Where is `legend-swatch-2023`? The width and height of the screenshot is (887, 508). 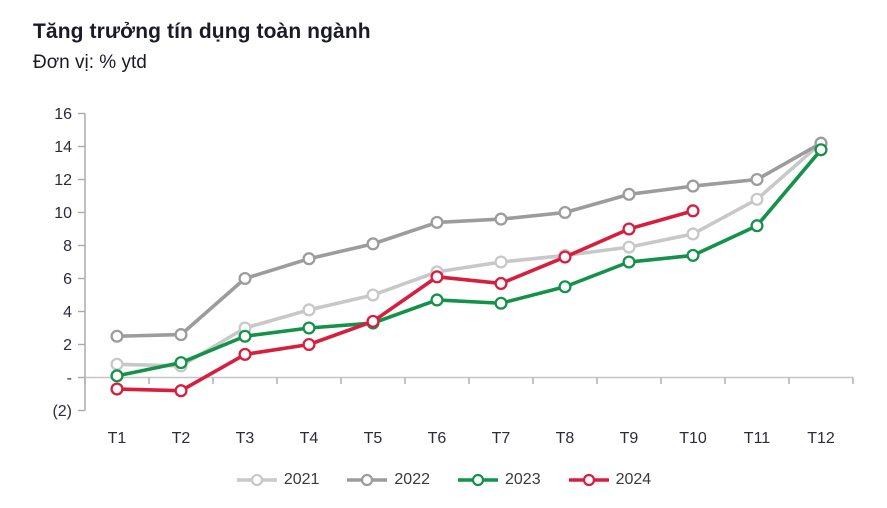
legend-swatch-2023 is located at coordinates (478, 480).